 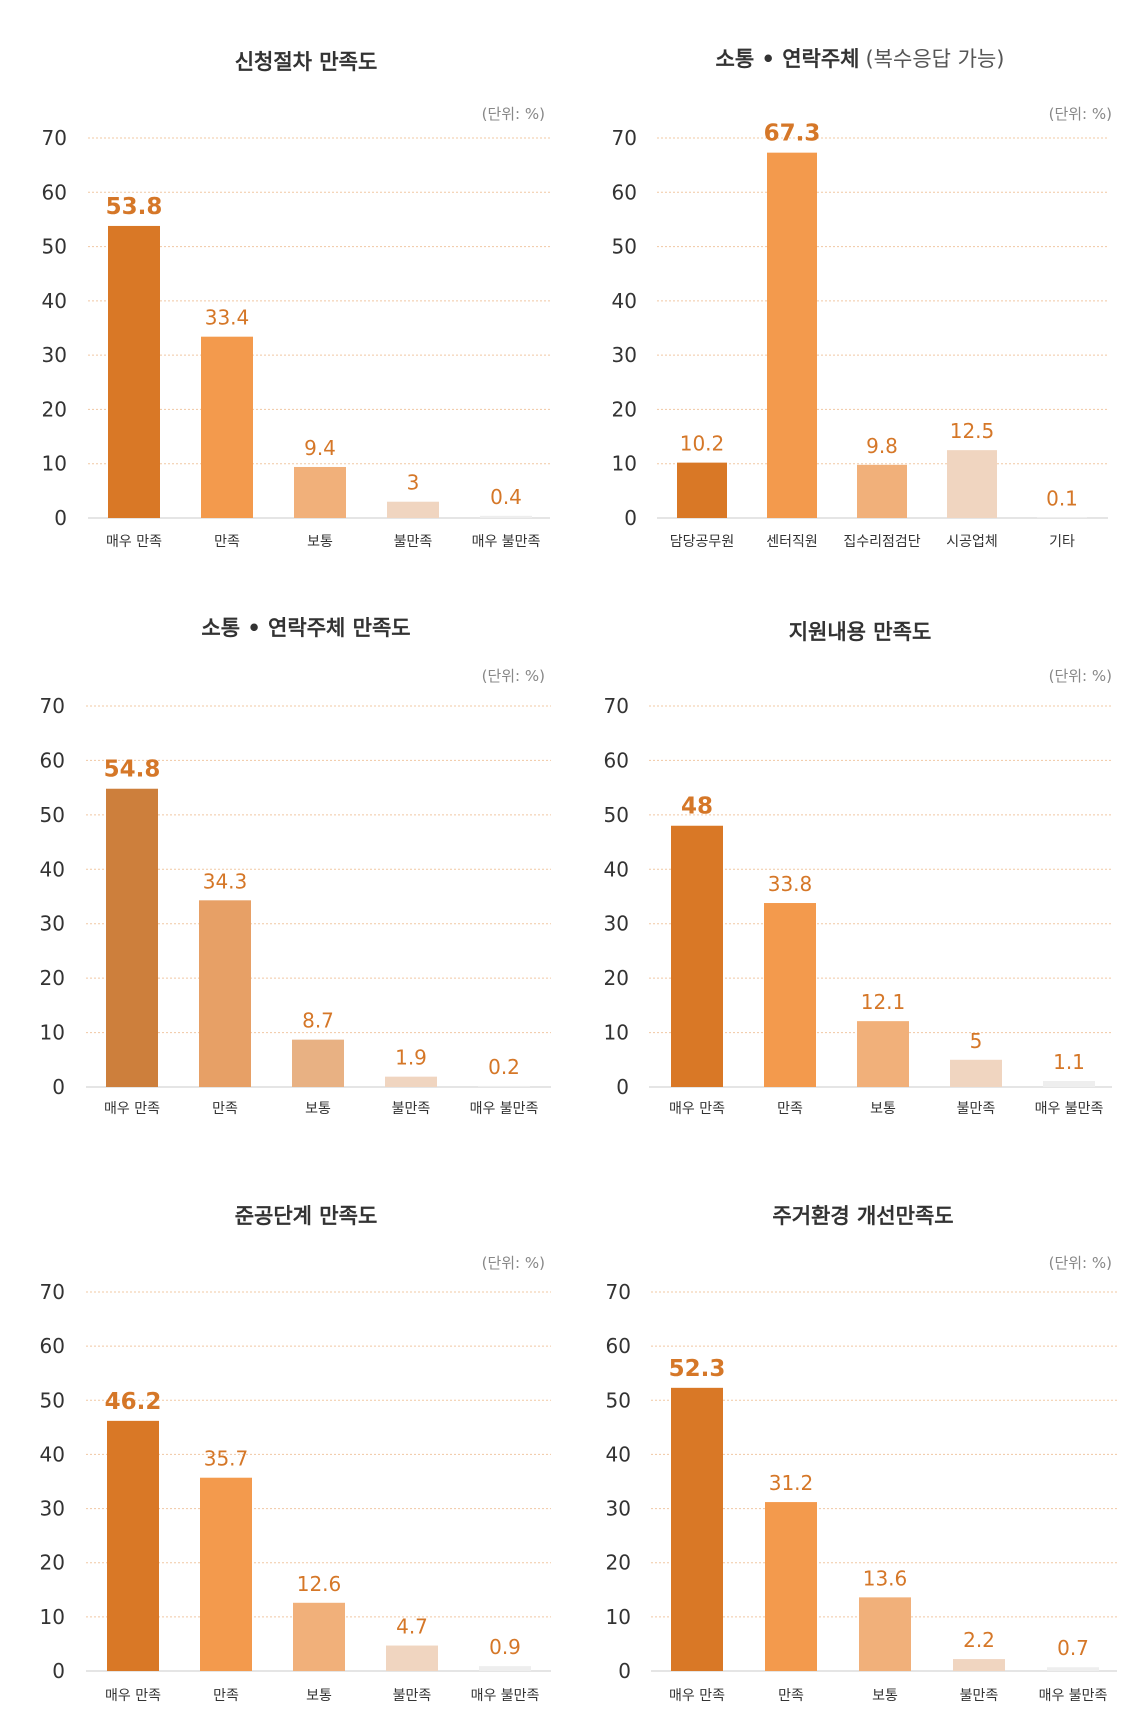 What do you see at coordinates (306, 62) in the screenshot?
I see `chart-title-main: 신청절차 만족도` at bounding box center [306, 62].